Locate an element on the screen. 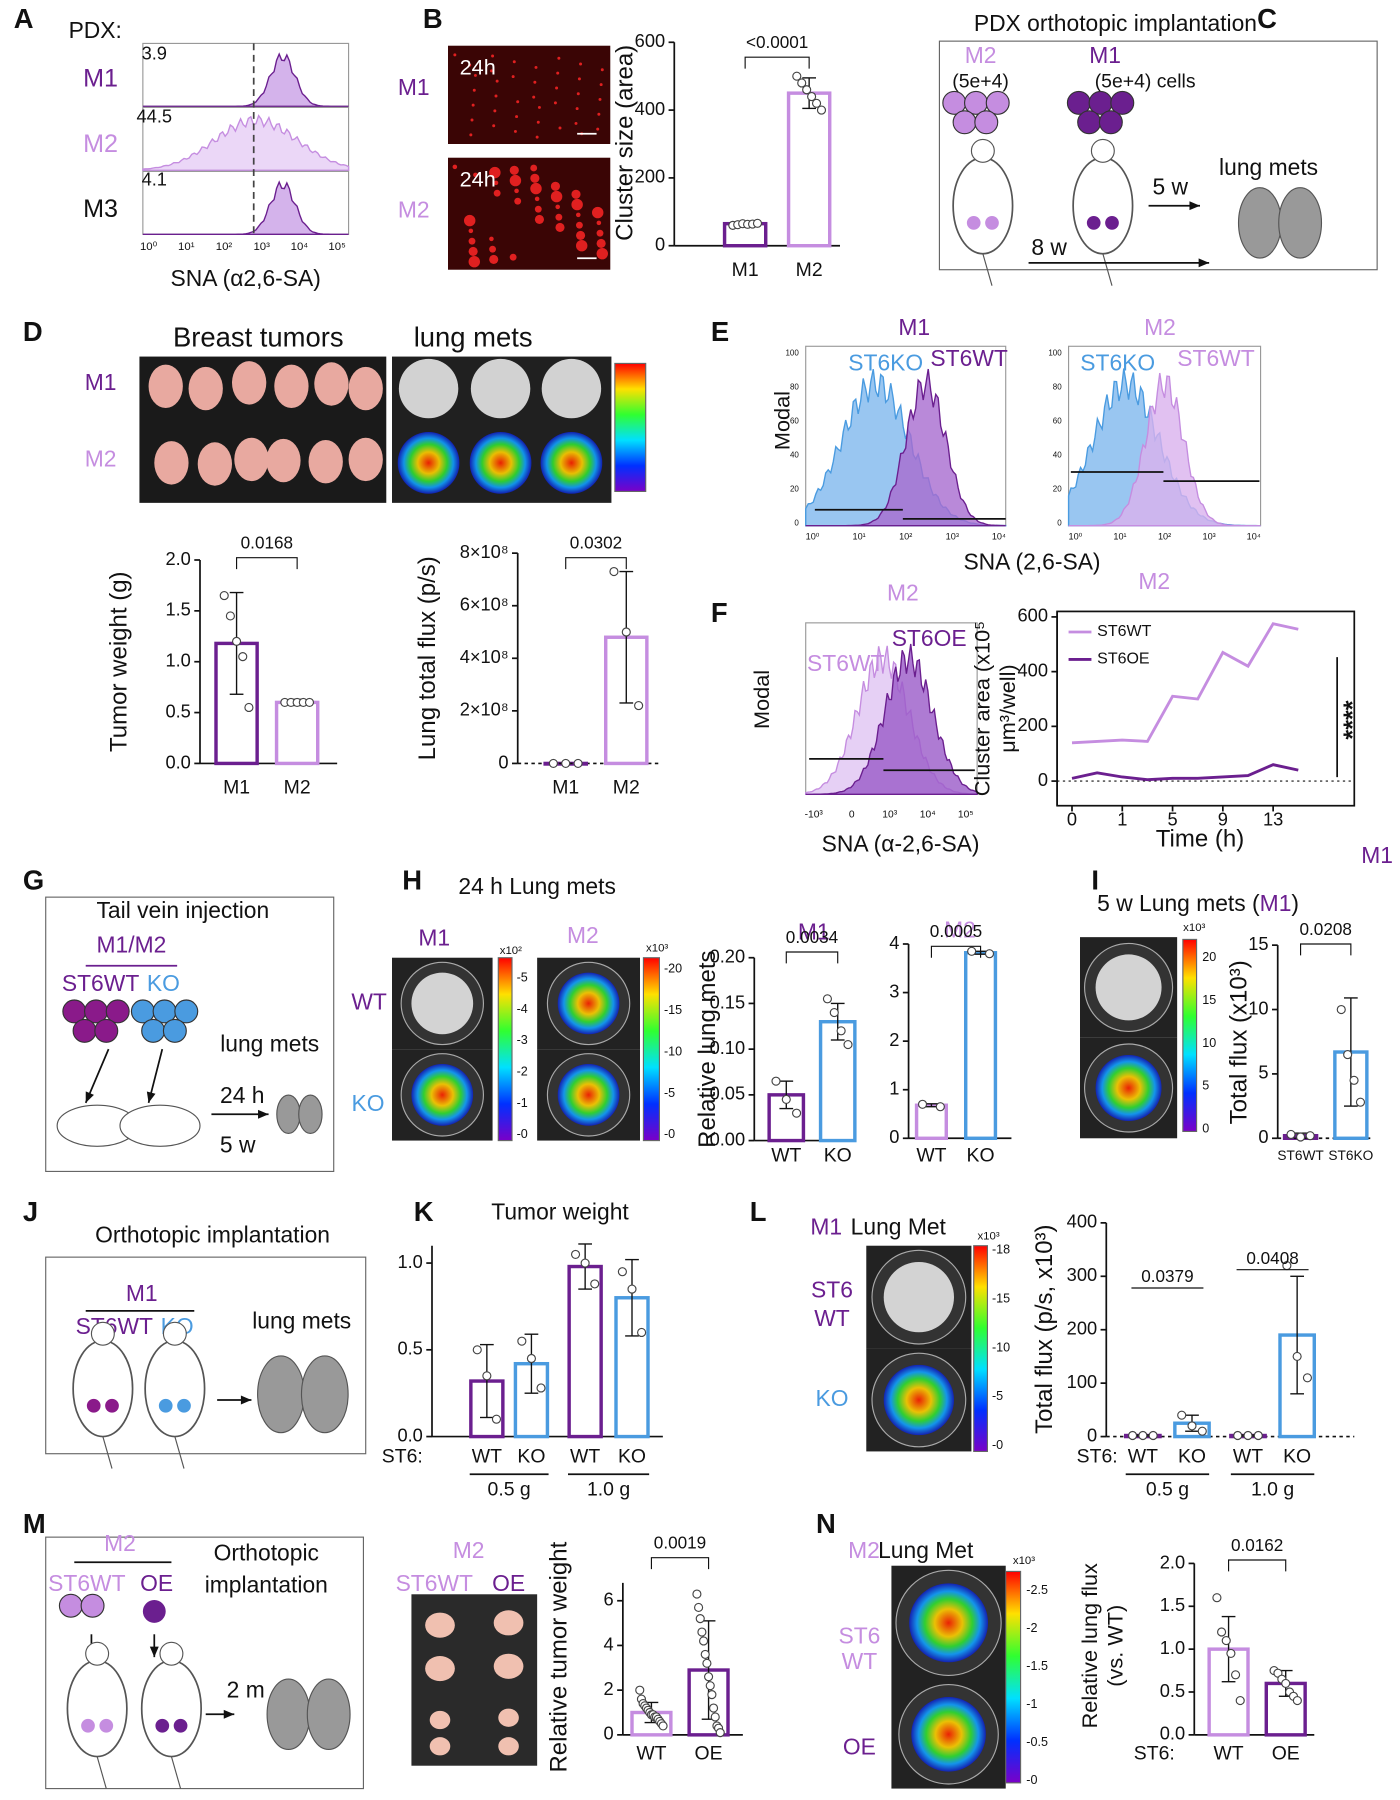 This screenshot has width=1400, height=1800. y-tick-label: 1.5 is located at coordinates (177, 609).